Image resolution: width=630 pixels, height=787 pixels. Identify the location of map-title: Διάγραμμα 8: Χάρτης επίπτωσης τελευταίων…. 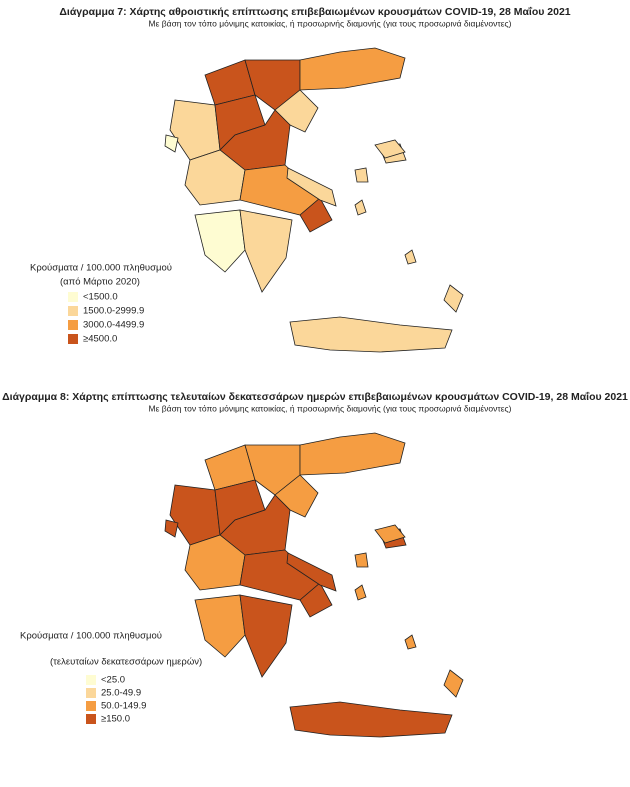
(315, 397).